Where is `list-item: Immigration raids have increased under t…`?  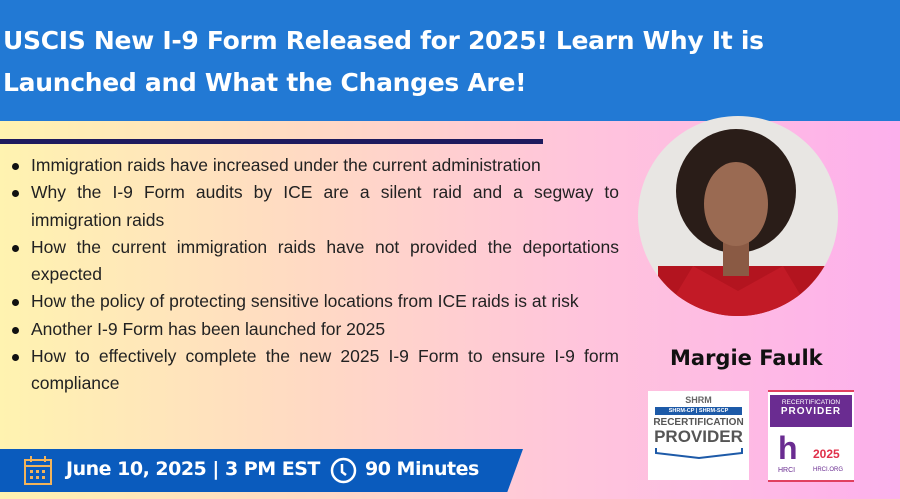
list-item: Immigration raids have increased under t… is located at coordinates (315, 165).